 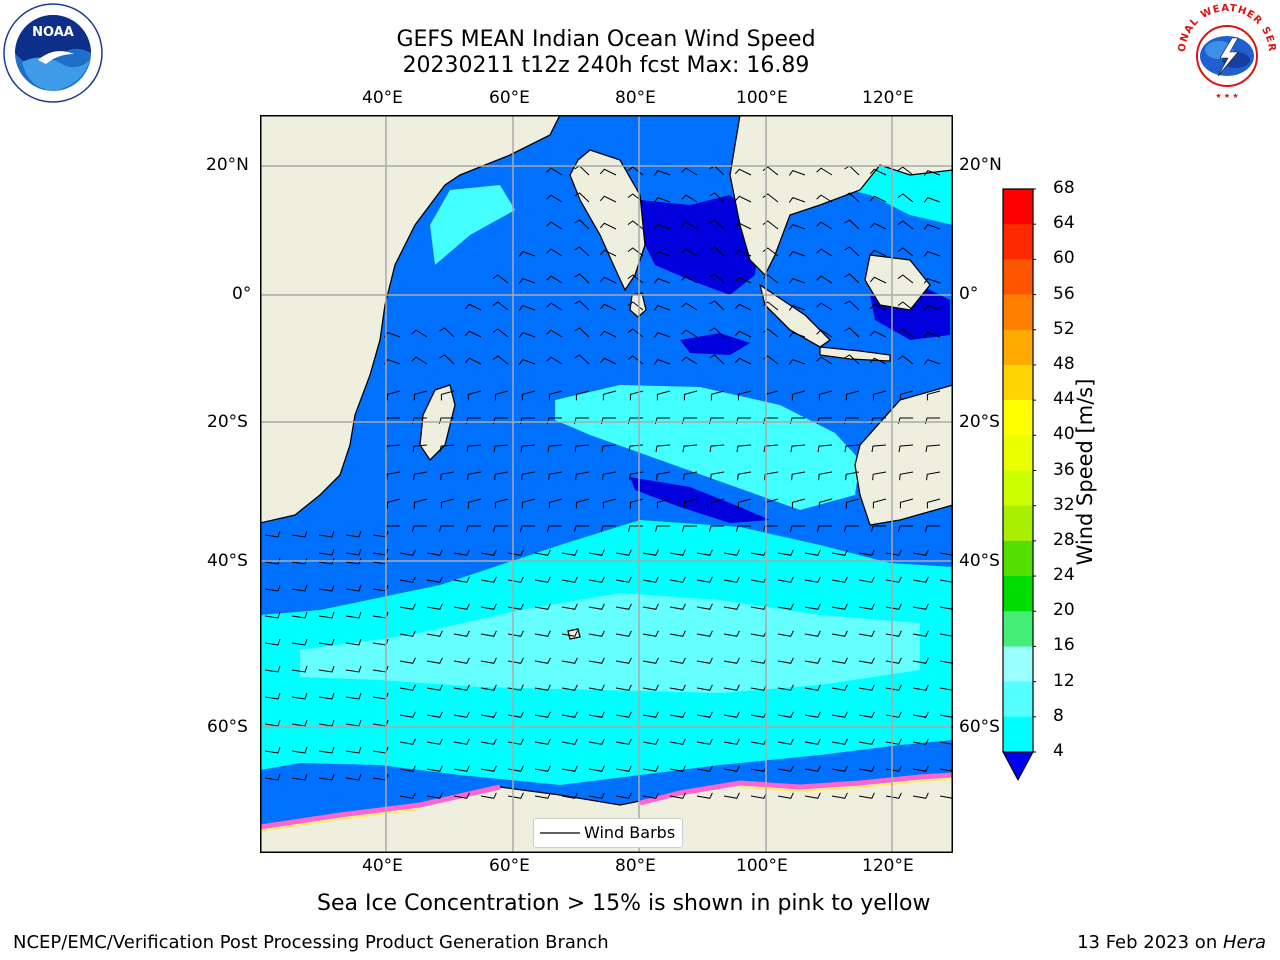 What do you see at coordinates (715, 344) in the screenshot?
I see `calm-equatorial` at bounding box center [715, 344].